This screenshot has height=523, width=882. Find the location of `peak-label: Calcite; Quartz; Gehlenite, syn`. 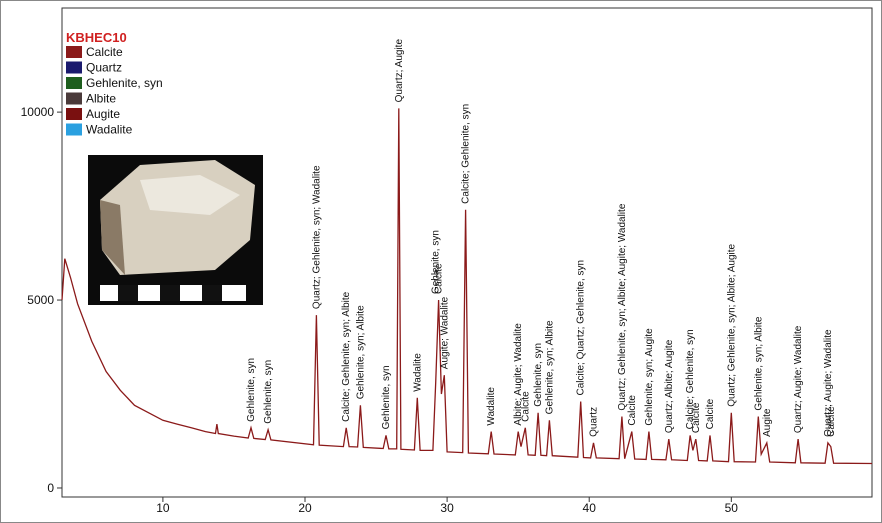

peak-label: Calcite; Quartz; Gehlenite, syn is located at coordinates (581, 328).